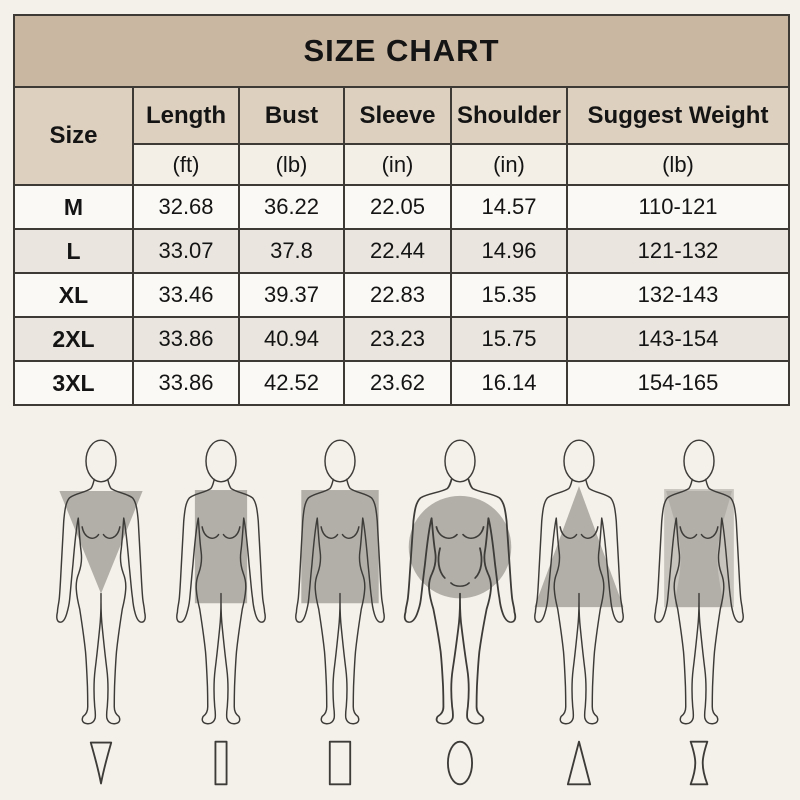  What do you see at coordinates (397, 164) in the screenshot?
I see `unit-sleeve: (in)` at bounding box center [397, 164].